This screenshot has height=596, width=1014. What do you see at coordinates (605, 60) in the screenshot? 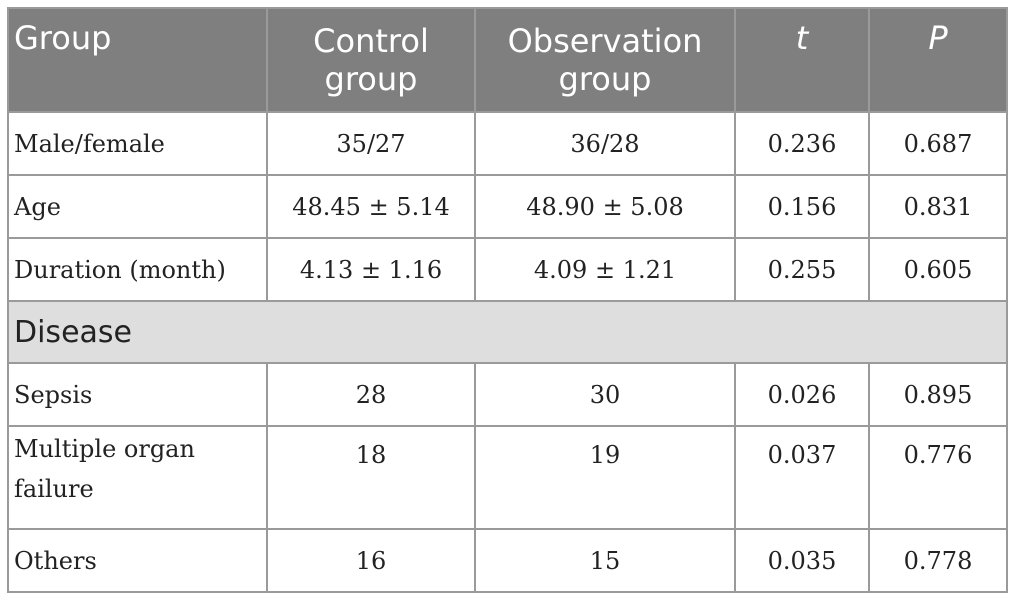
I see `header-observation-group: Observation group` at bounding box center [605, 60].